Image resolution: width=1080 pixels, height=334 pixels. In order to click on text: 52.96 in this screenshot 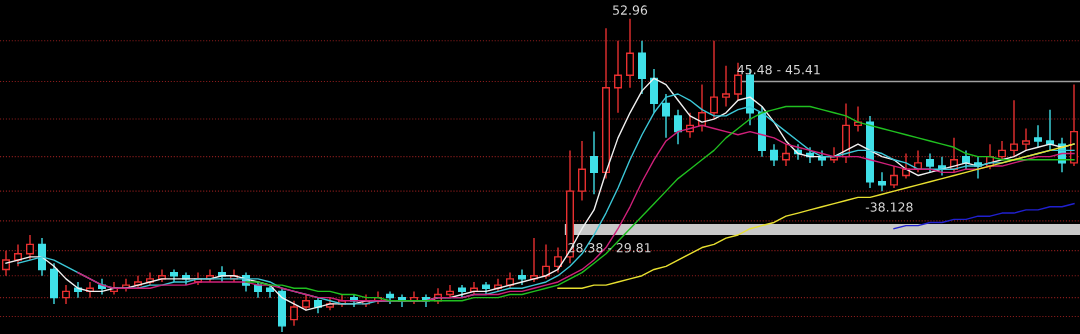, I will do `click(630, 10)`.